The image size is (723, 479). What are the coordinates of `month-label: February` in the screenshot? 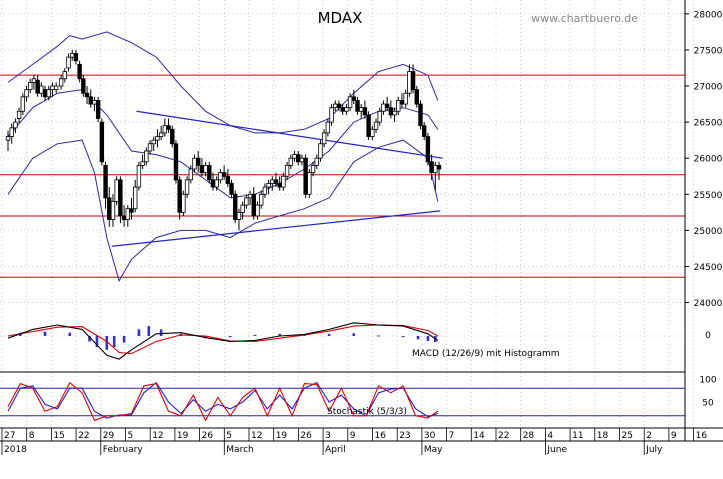 It's located at (123, 450).